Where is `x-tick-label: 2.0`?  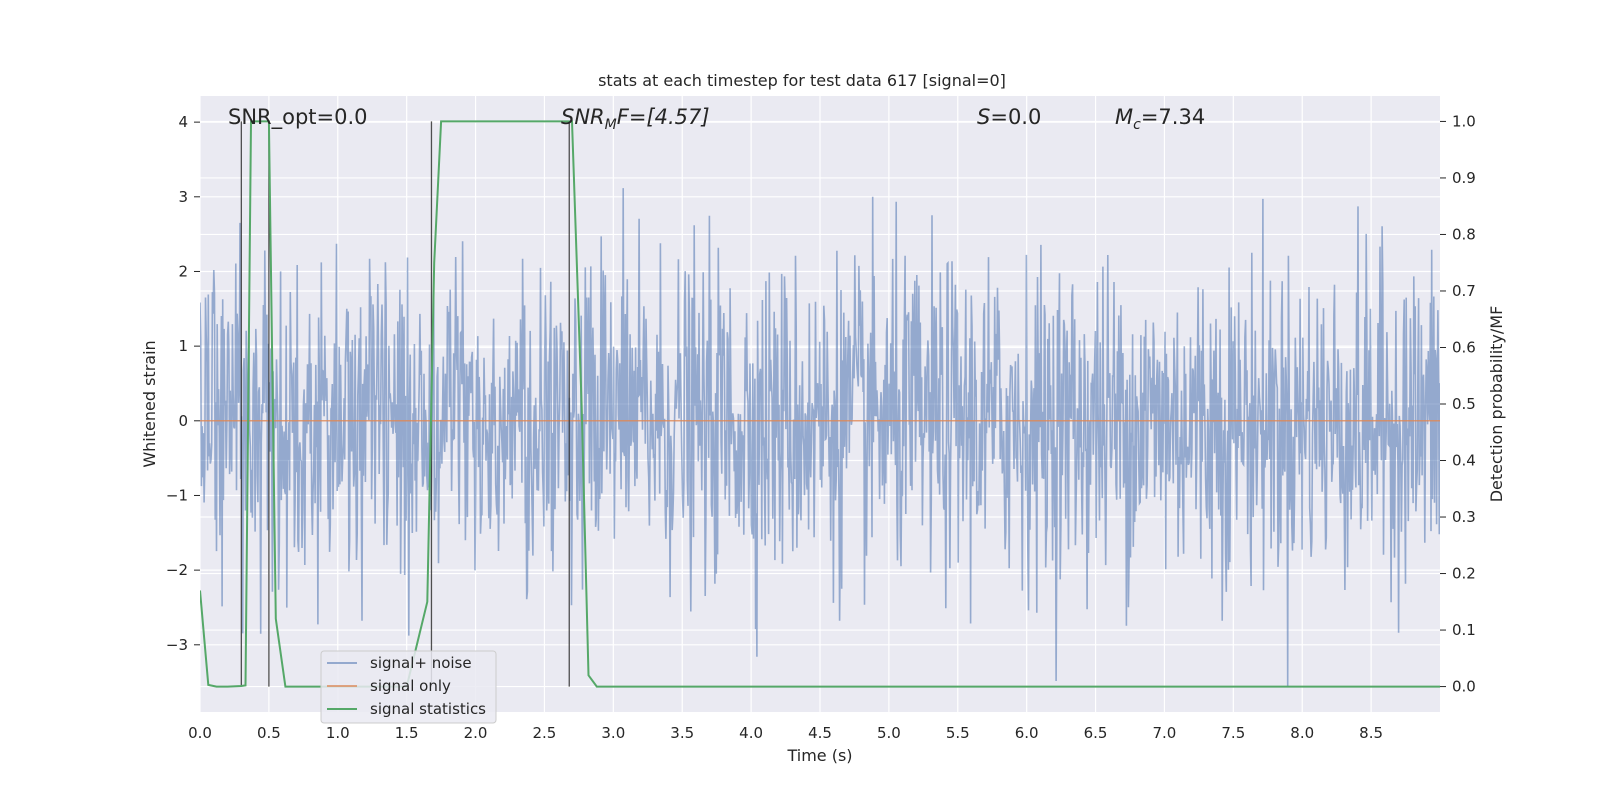 x-tick-label: 2.0 is located at coordinates (476, 733).